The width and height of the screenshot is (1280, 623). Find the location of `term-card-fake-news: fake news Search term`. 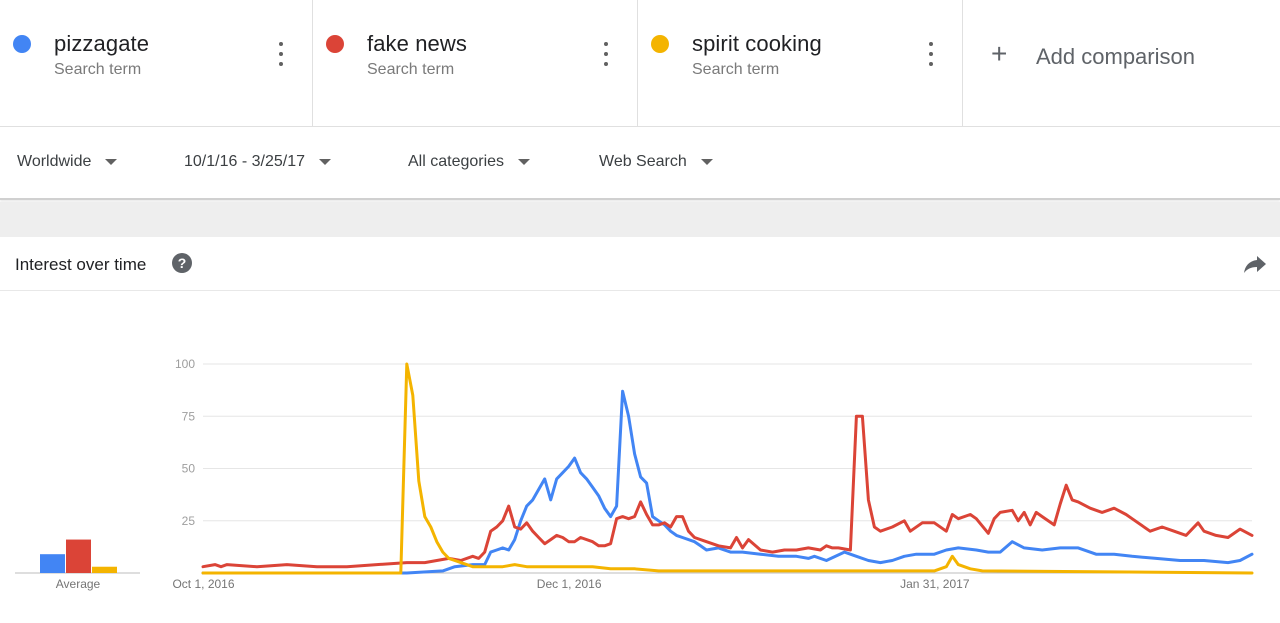

term-card-fake-news: fake news Search term is located at coordinates (475, 63).